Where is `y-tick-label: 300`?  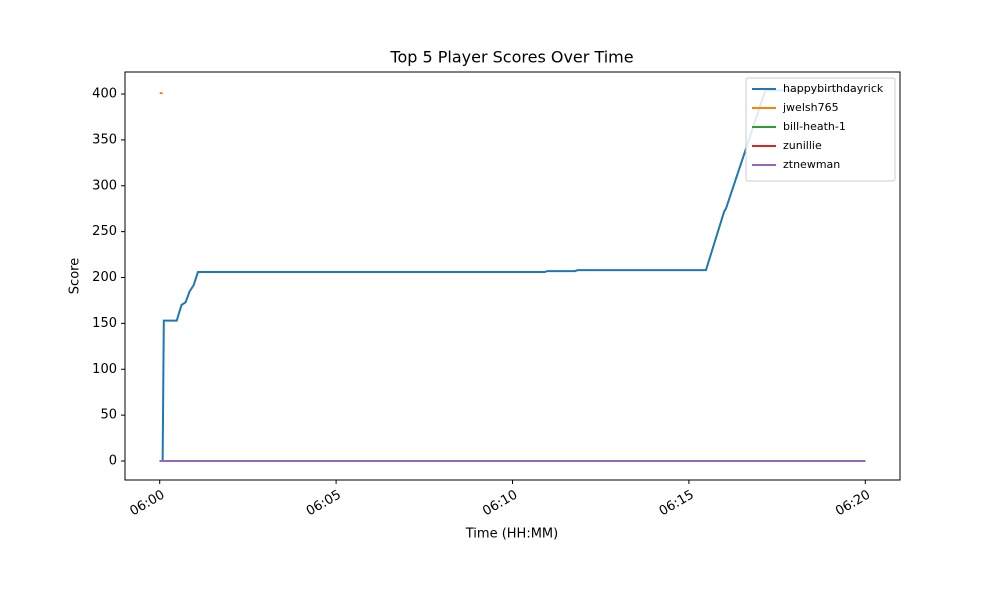
y-tick-label: 300 is located at coordinates (104, 185).